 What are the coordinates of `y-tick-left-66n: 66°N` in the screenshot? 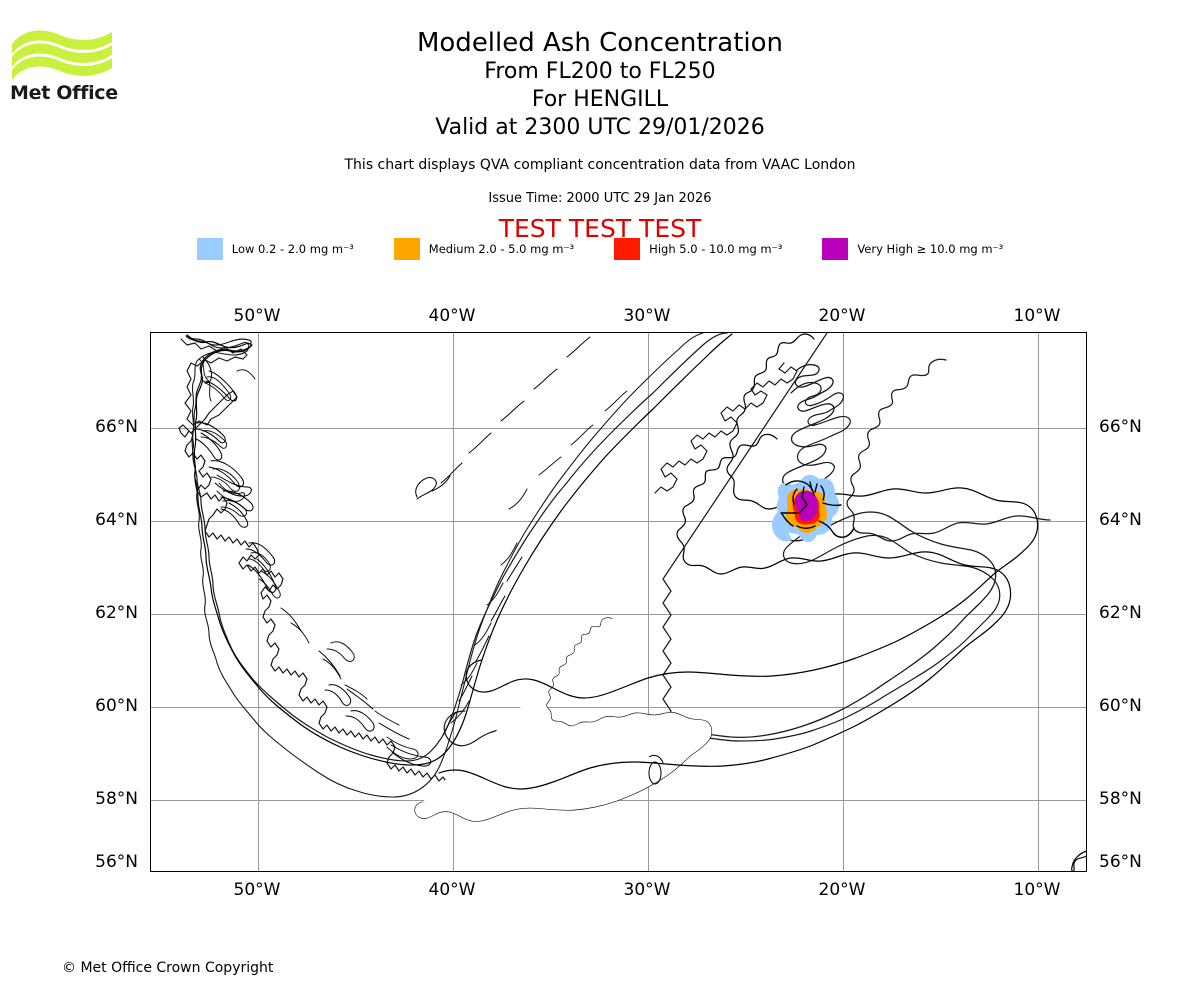 It's located at (116, 427).